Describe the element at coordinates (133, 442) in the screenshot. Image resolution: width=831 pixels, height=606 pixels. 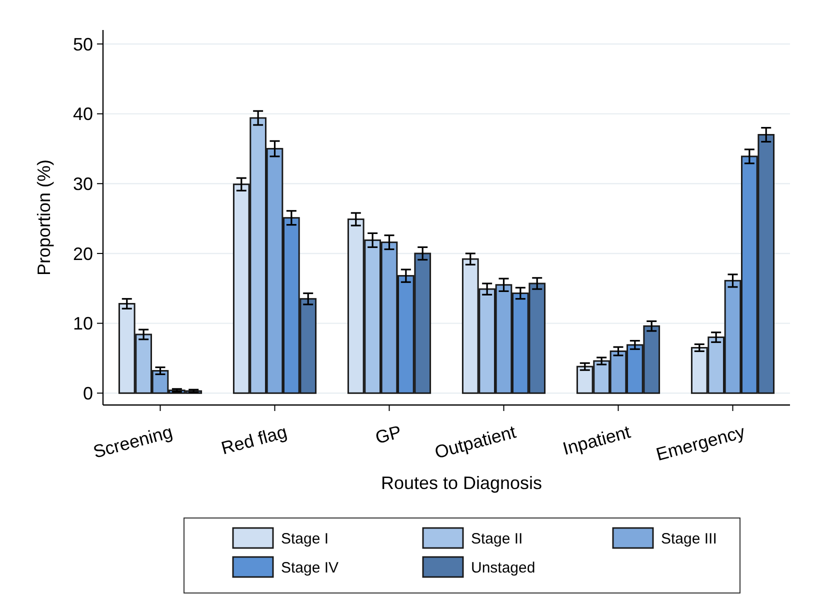
I see `x-tick-label: Screening` at that location.